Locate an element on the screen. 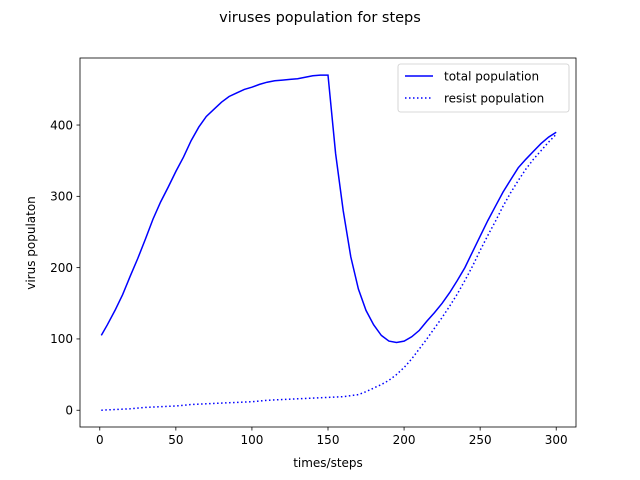 This screenshot has width=640, height=480. chart-title: viruses population for steps is located at coordinates (320, 18).